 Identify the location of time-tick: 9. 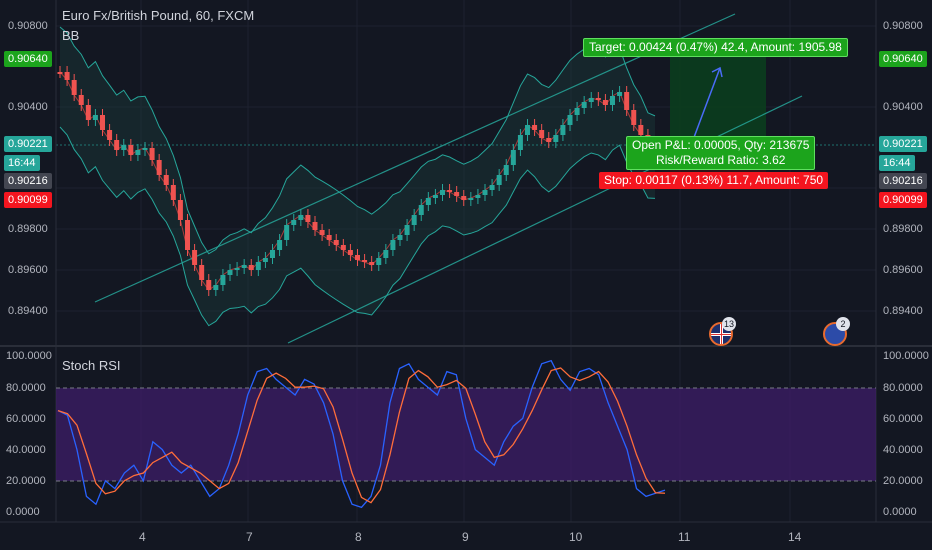
(465, 537).